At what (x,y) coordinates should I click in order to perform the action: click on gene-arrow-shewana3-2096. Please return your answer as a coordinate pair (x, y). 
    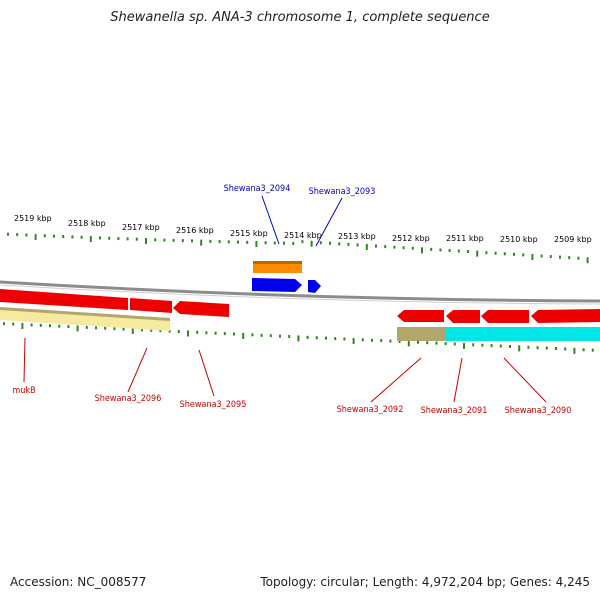
    Looking at the image, I should click on (151, 305).